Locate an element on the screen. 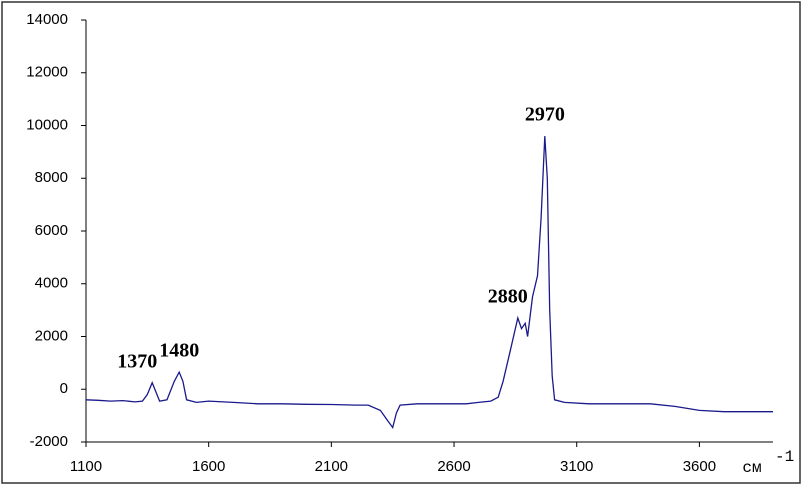 The height and width of the screenshot is (491, 809). y-tick-label: 14000 is located at coordinates (47, 19).